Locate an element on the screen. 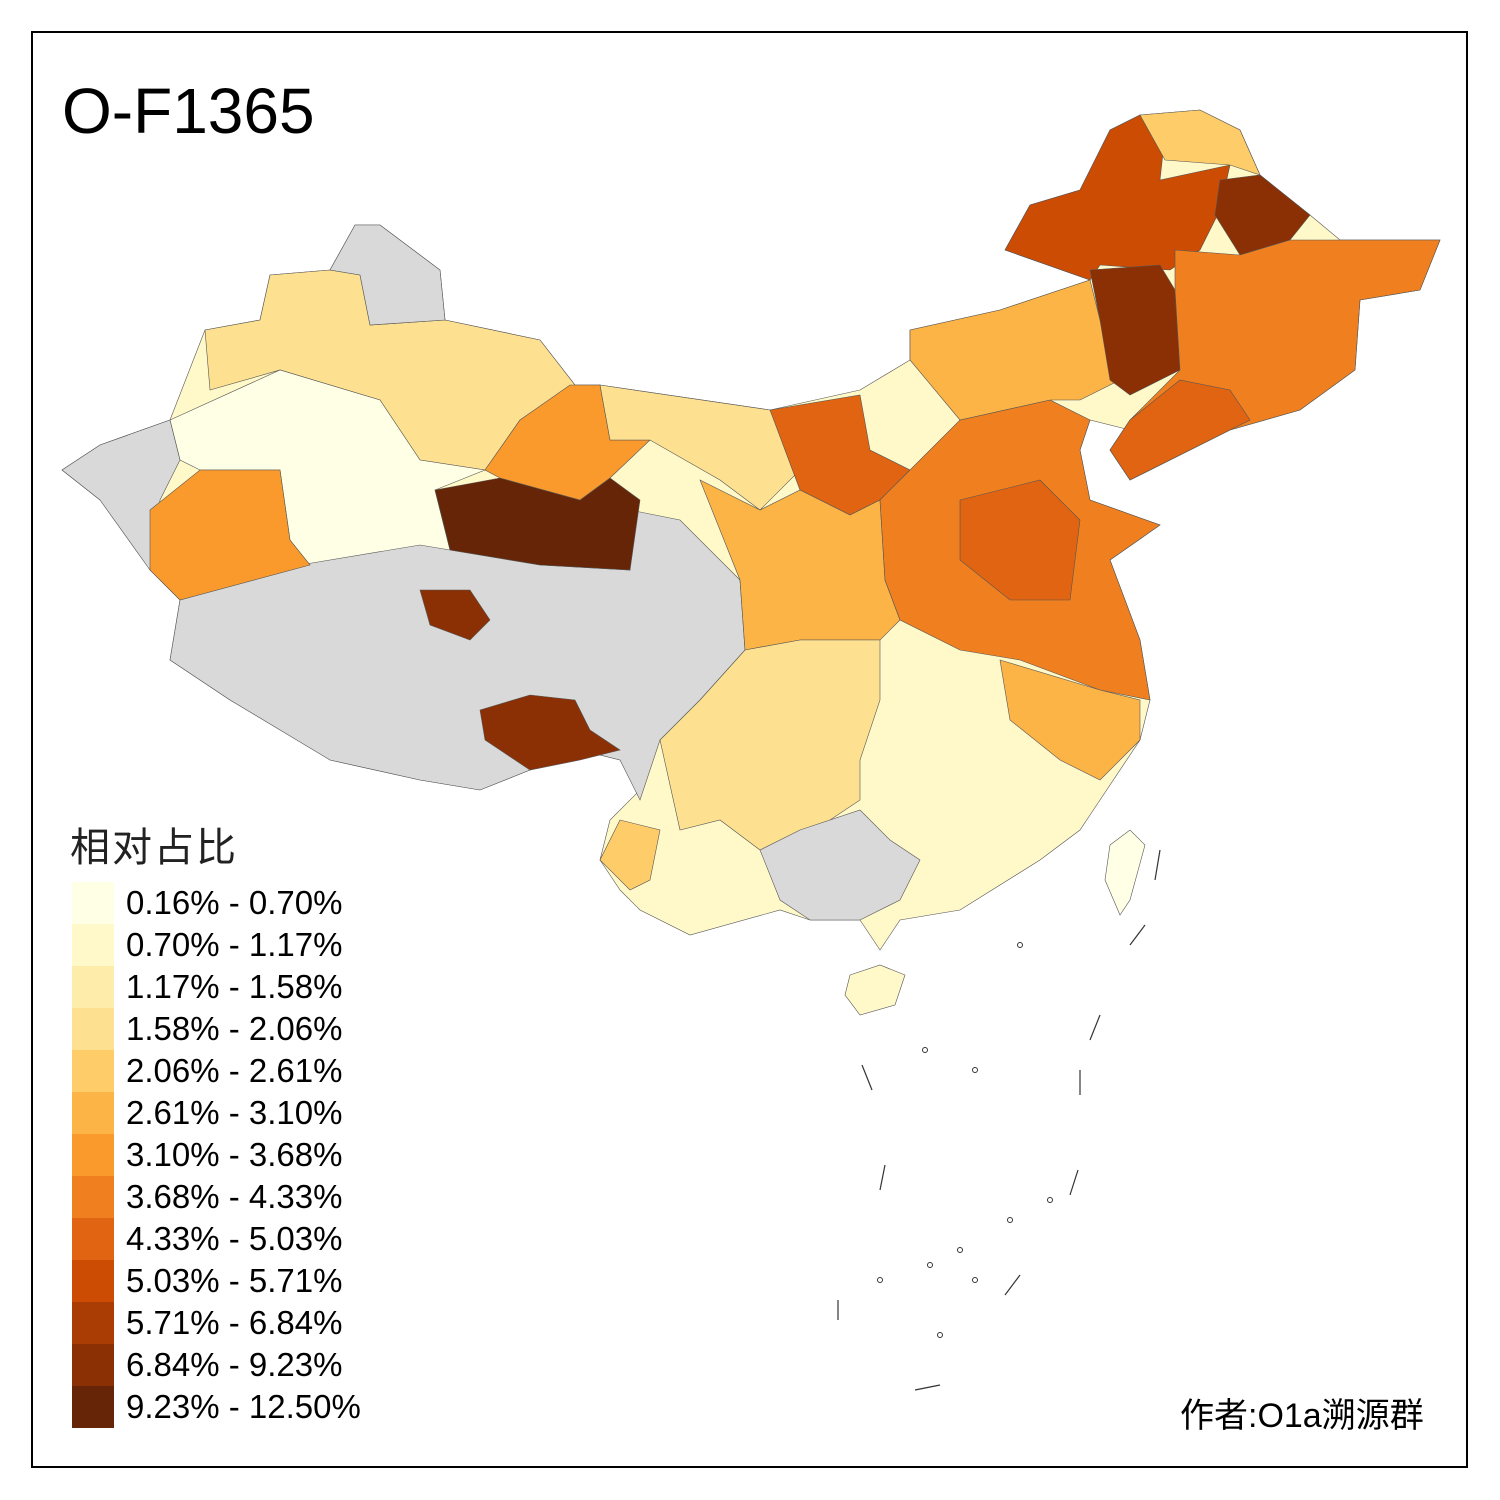 This screenshot has height=1500, width=1500. legend-item: 1.58% - 2.06% is located at coordinates (216, 1029).